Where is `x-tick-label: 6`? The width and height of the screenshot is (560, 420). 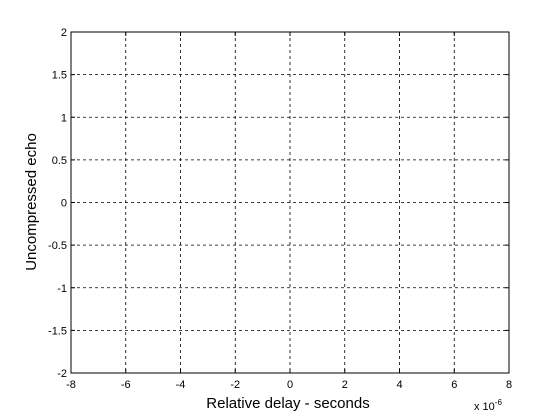 x-tick-label: 6 is located at coordinates (454, 385).